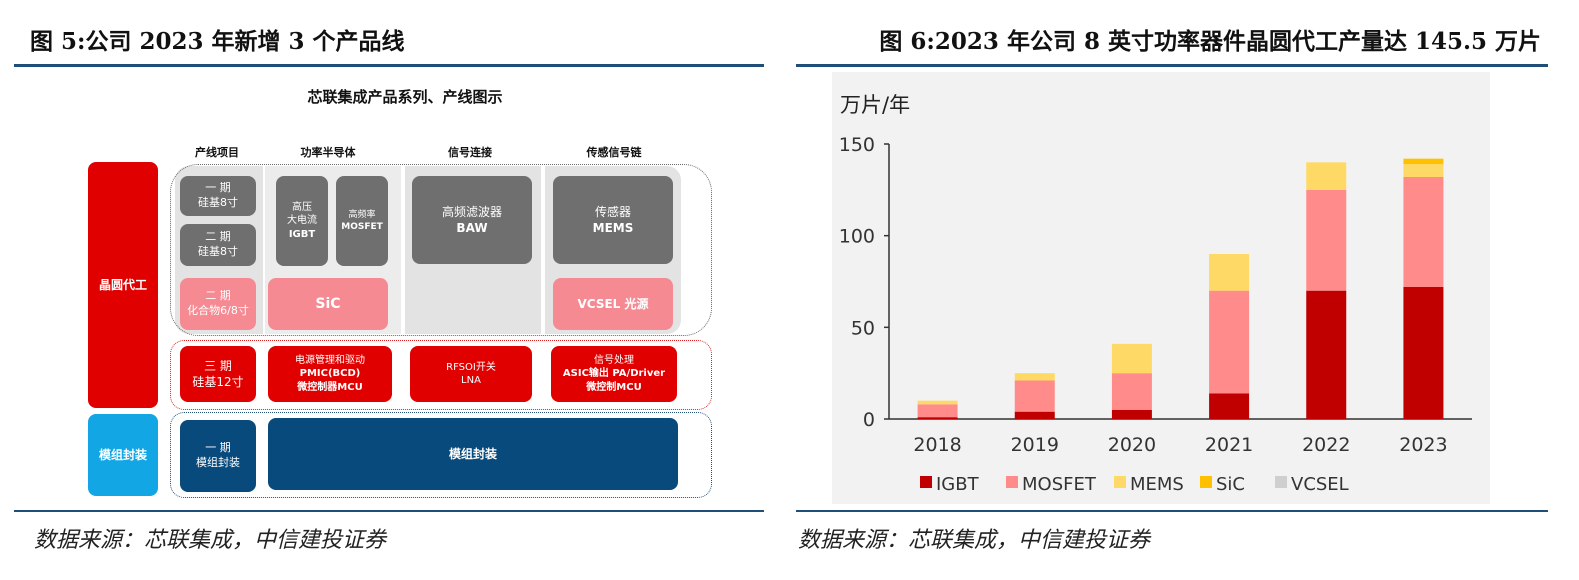 This screenshot has height=580, width=1579. I want to click on figure6-top-rule, so click(1172, 65).